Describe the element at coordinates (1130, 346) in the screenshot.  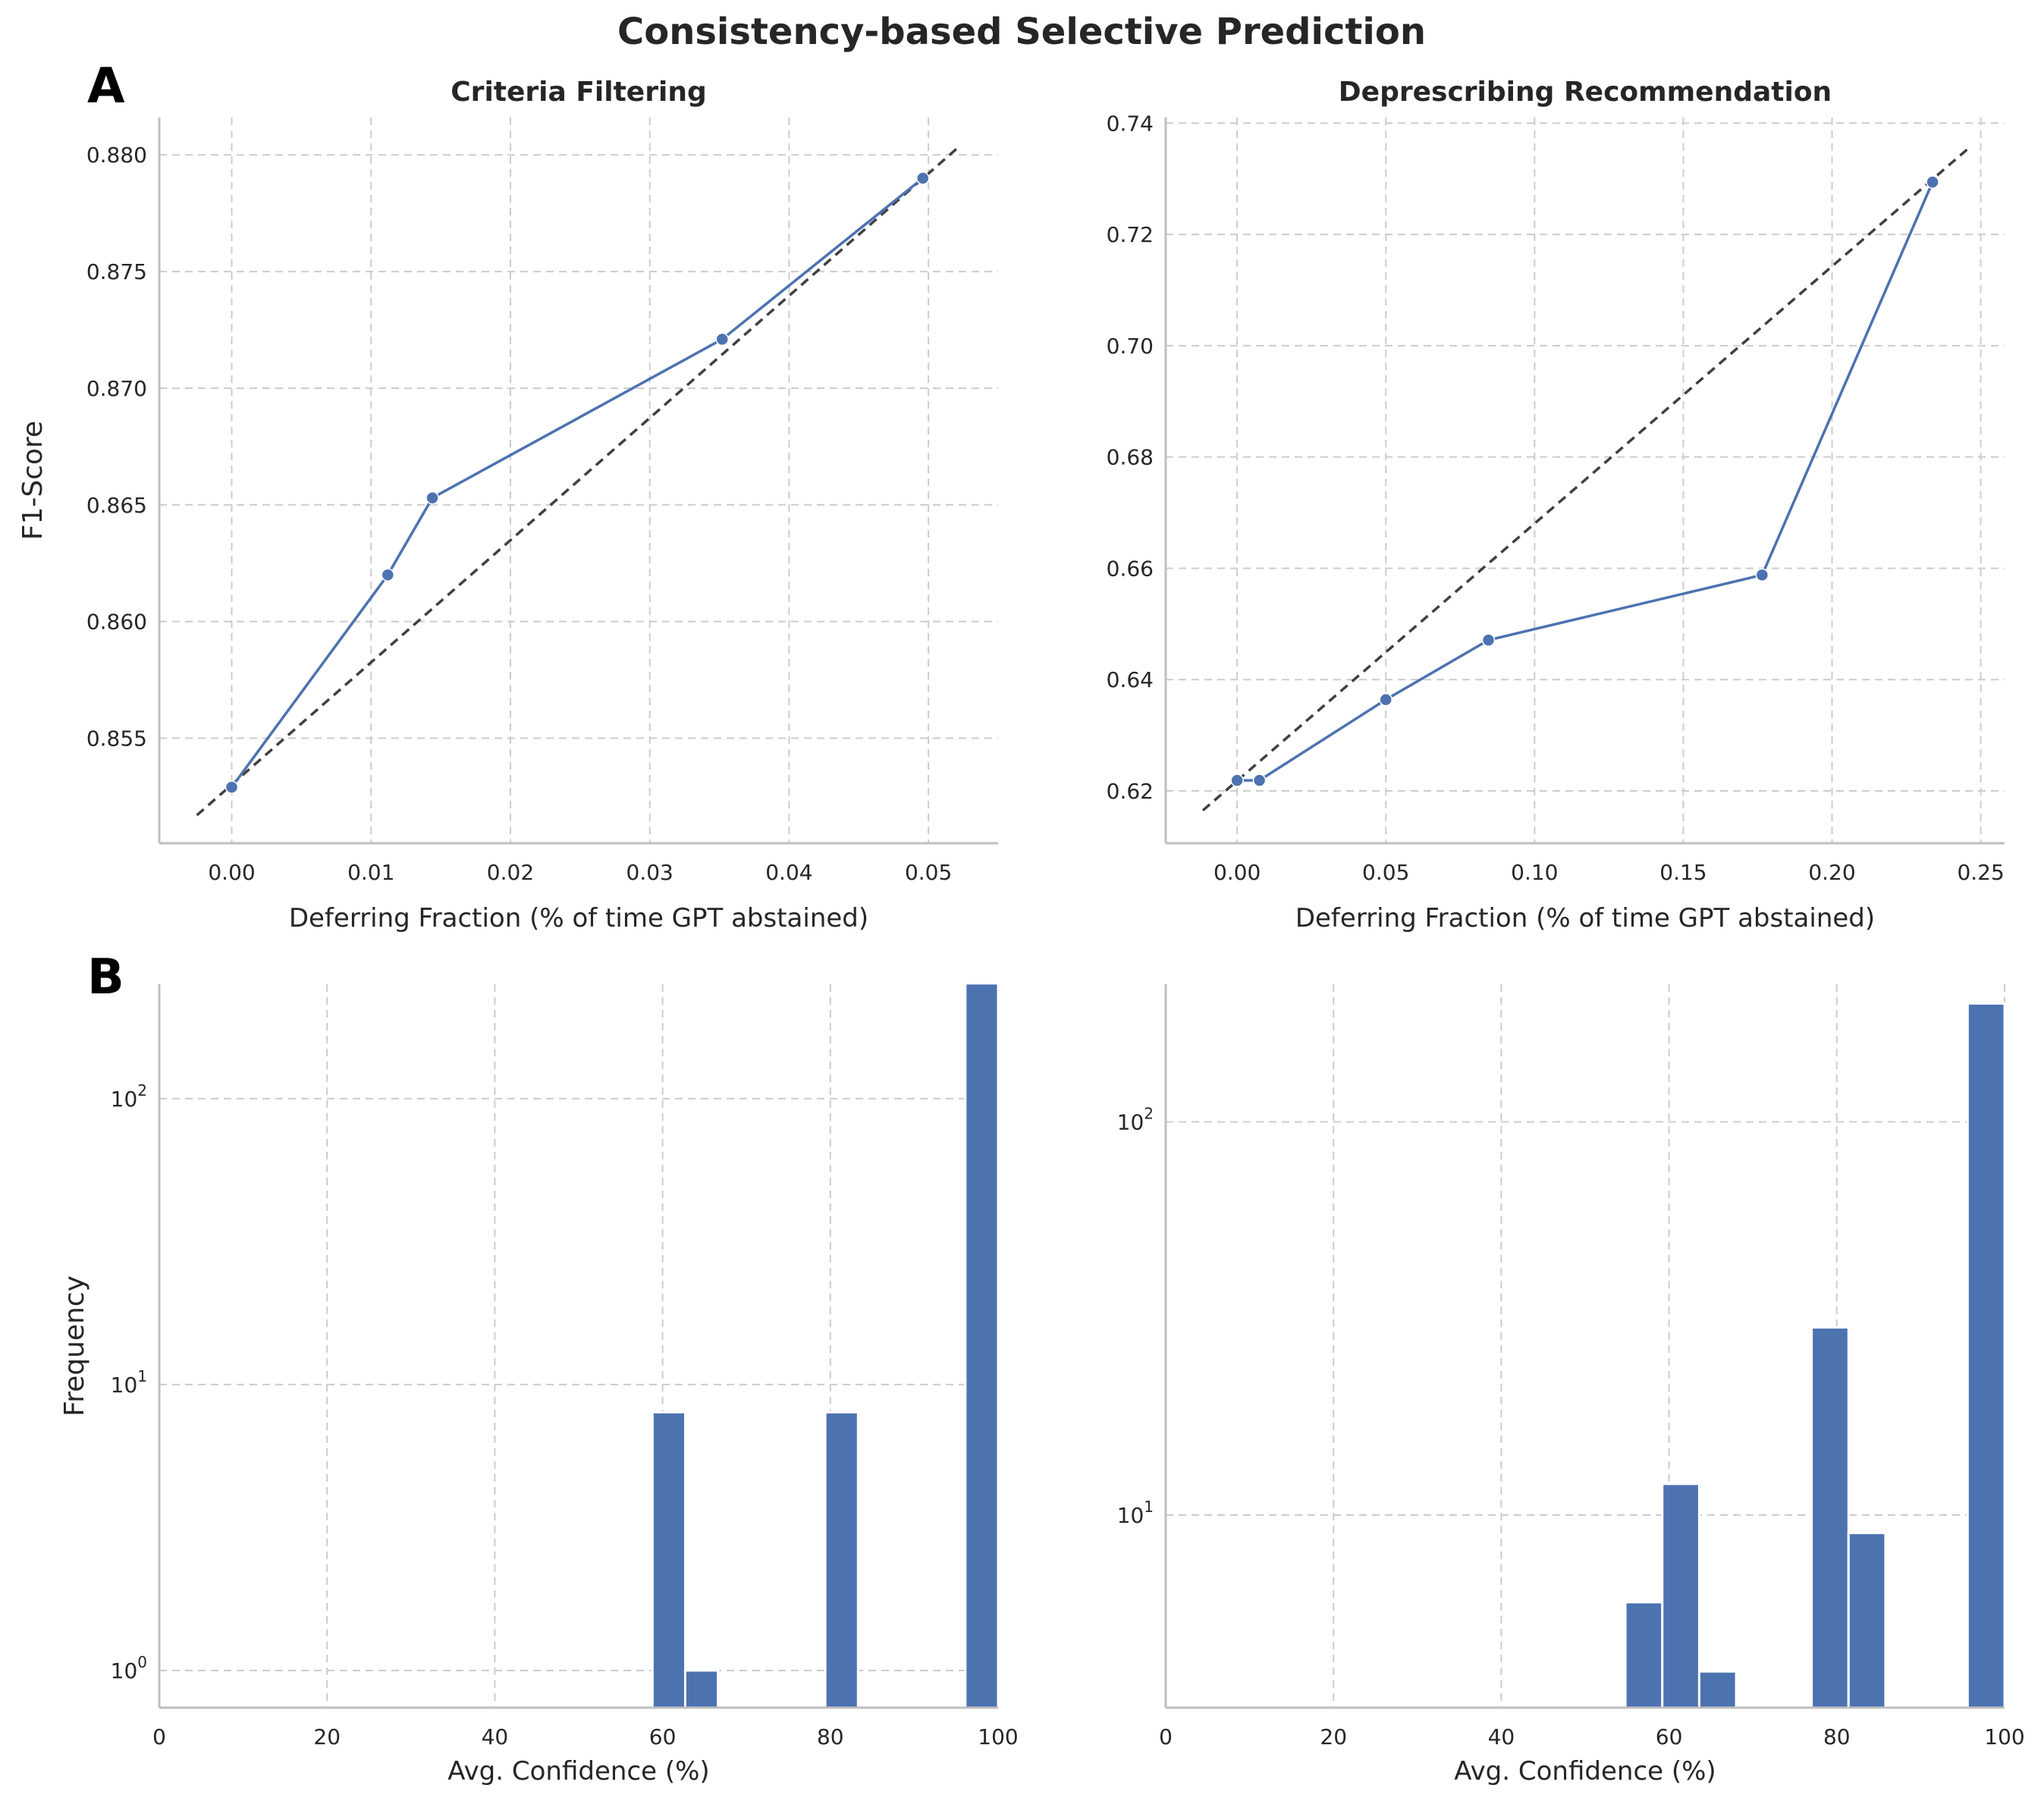
I see `y-tick-label: 0.70` at that location.